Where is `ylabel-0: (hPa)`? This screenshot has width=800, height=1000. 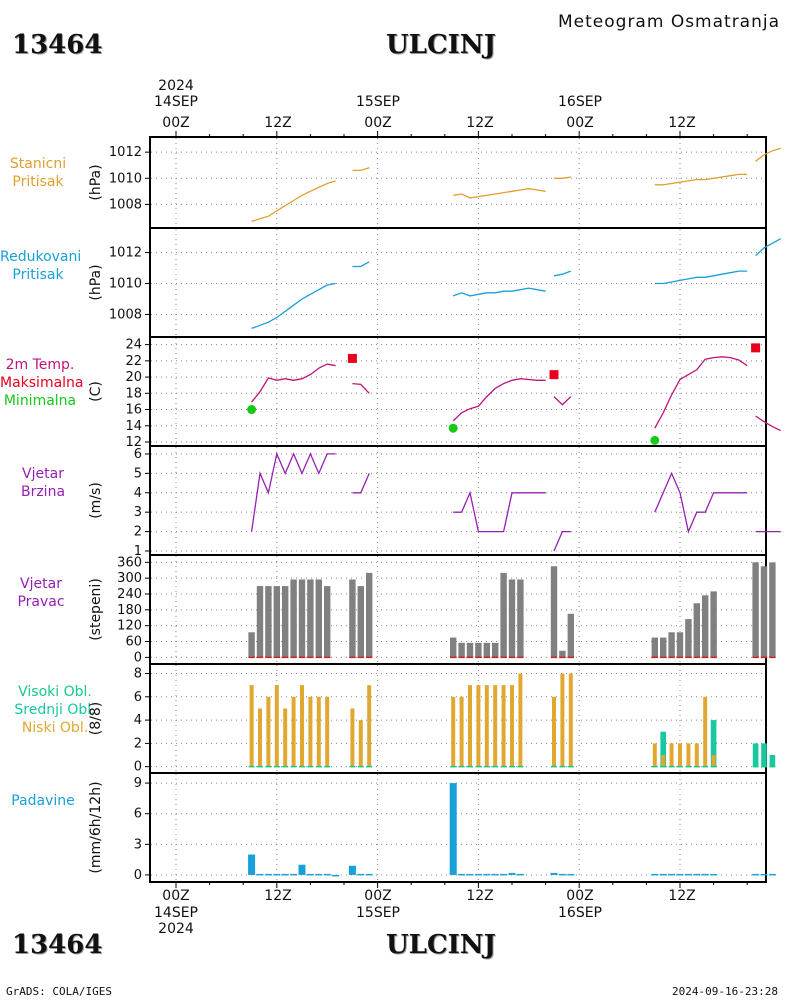 ylabel-0: (hPa) is located at coordinates (96, 182).